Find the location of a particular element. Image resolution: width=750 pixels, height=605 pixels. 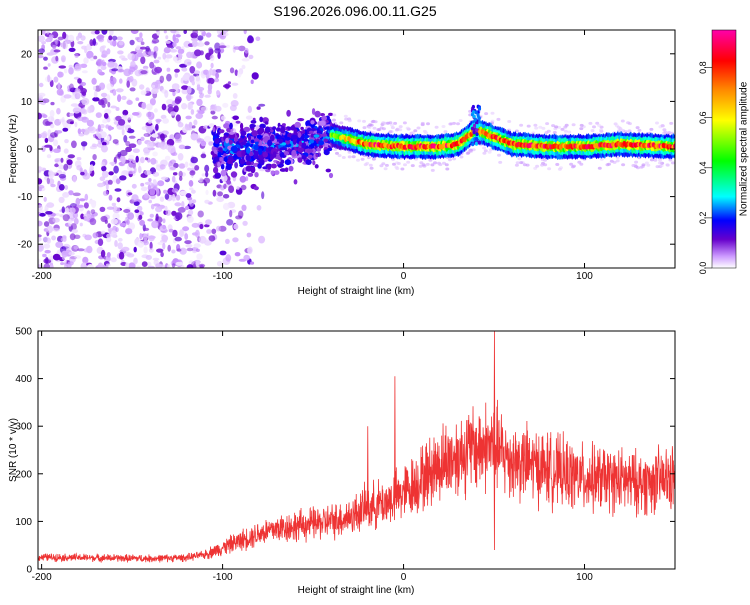

x-tick-label: 0 is located at coordinates (404, 577).